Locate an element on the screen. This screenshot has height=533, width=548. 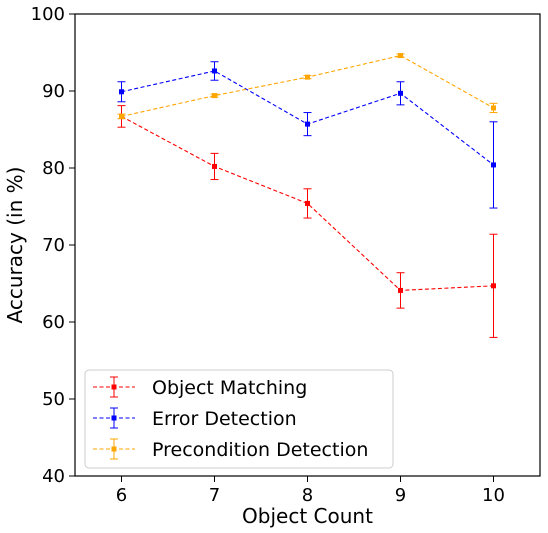
legend-item: Error Detection is located at coordinates (195, 418).